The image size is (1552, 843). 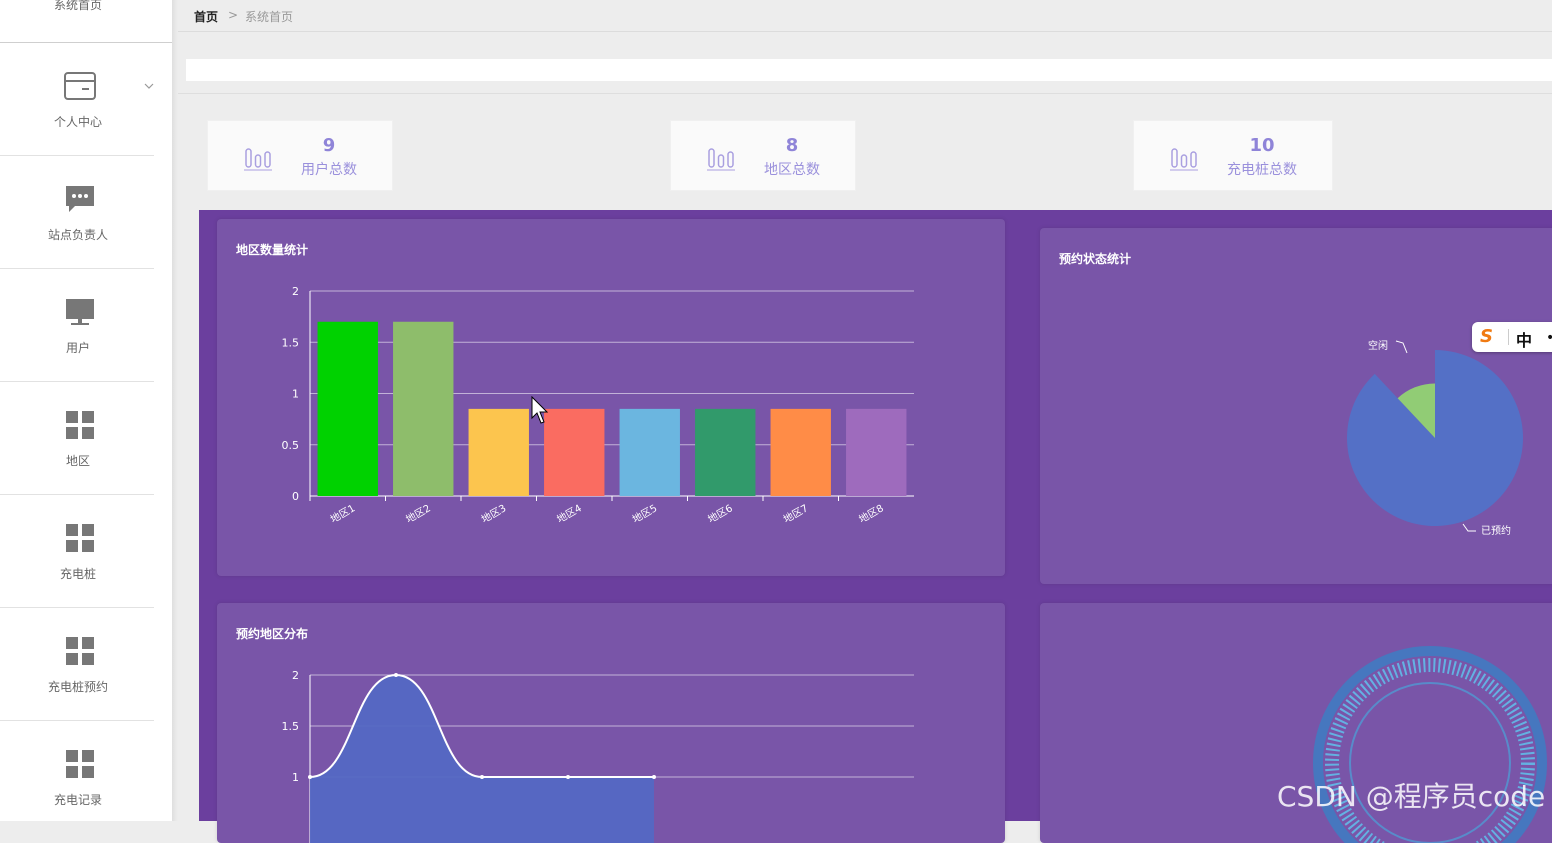 I want to click on panel-gauge, so click(x=1296, y=723).